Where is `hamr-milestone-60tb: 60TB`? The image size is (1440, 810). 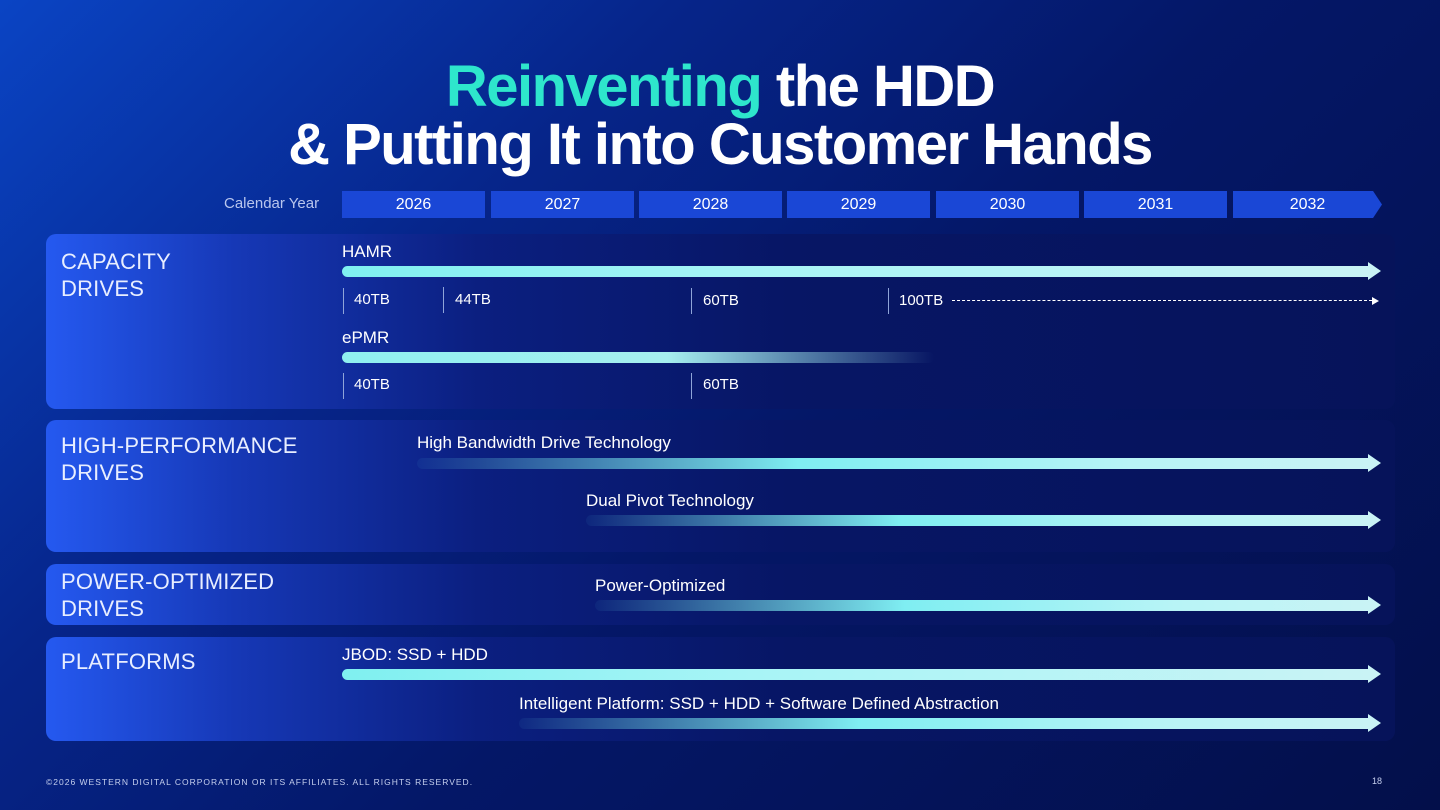
hamr-milestone-60tb: 60TB is located at coordinates (721, 300).